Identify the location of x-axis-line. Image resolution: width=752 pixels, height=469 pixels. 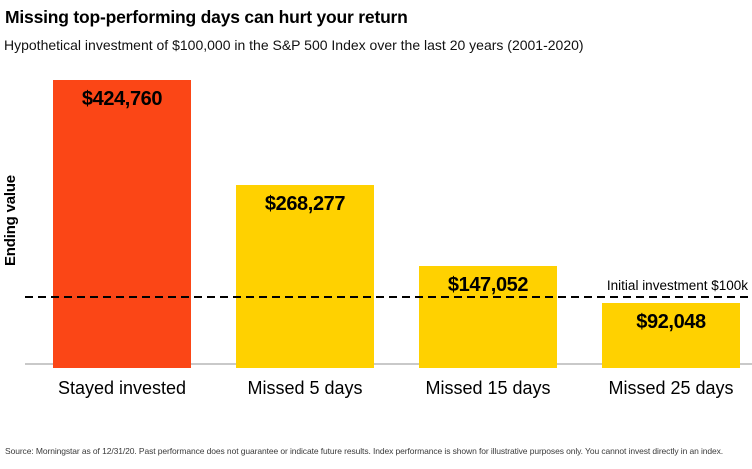
(388, 364).